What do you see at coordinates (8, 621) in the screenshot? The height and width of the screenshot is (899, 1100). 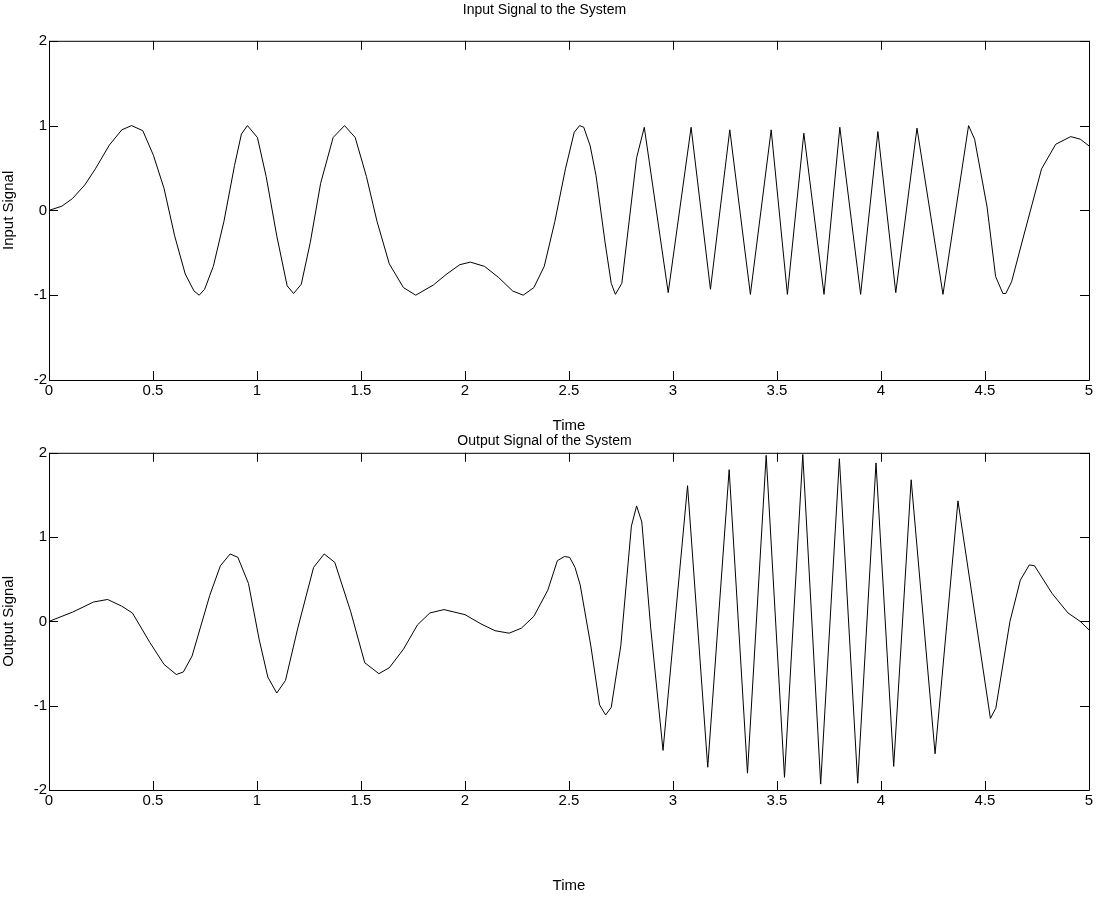 I see `y-axis-title: Output Signal` at bounding box center [8, 621].